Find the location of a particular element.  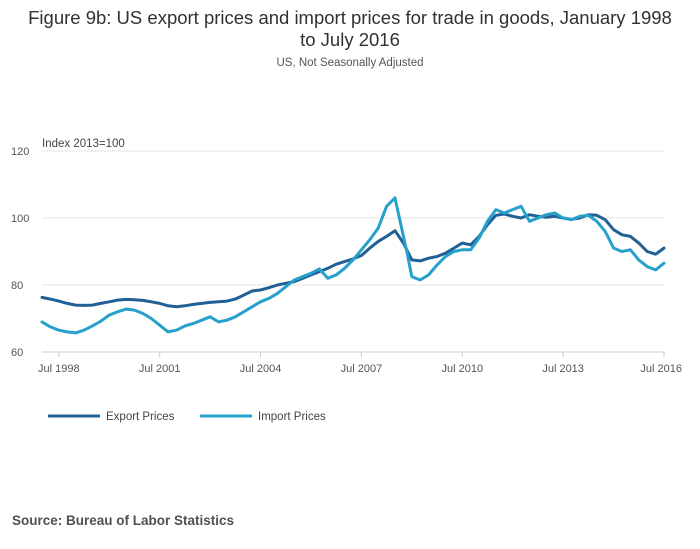

x-tick-label: Jul 2013 is located at coordinates (563, 369).